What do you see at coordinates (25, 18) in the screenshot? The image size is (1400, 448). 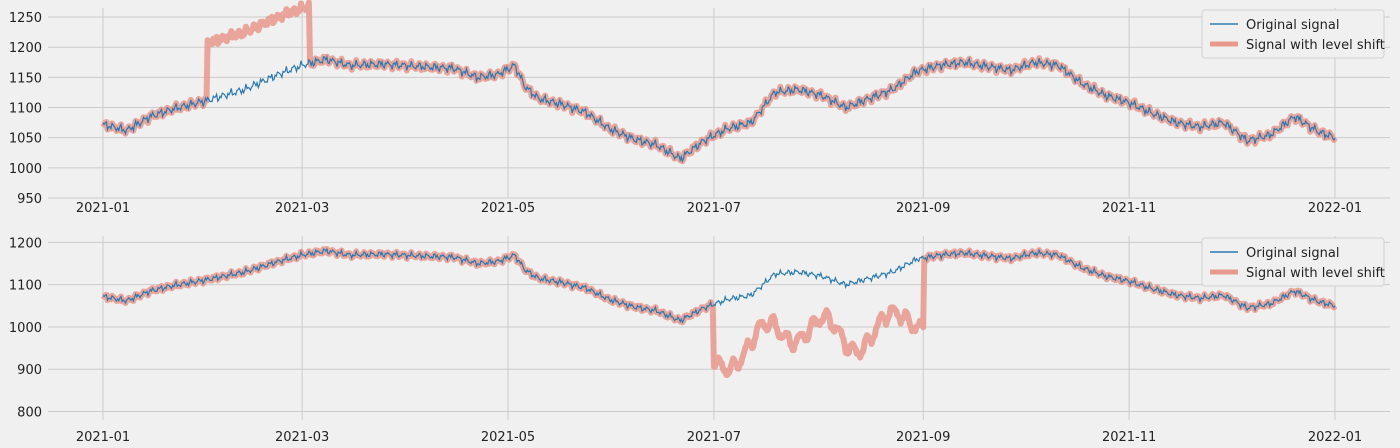 I see `y-tick-label: 1250` at bounding box center [25, 18].